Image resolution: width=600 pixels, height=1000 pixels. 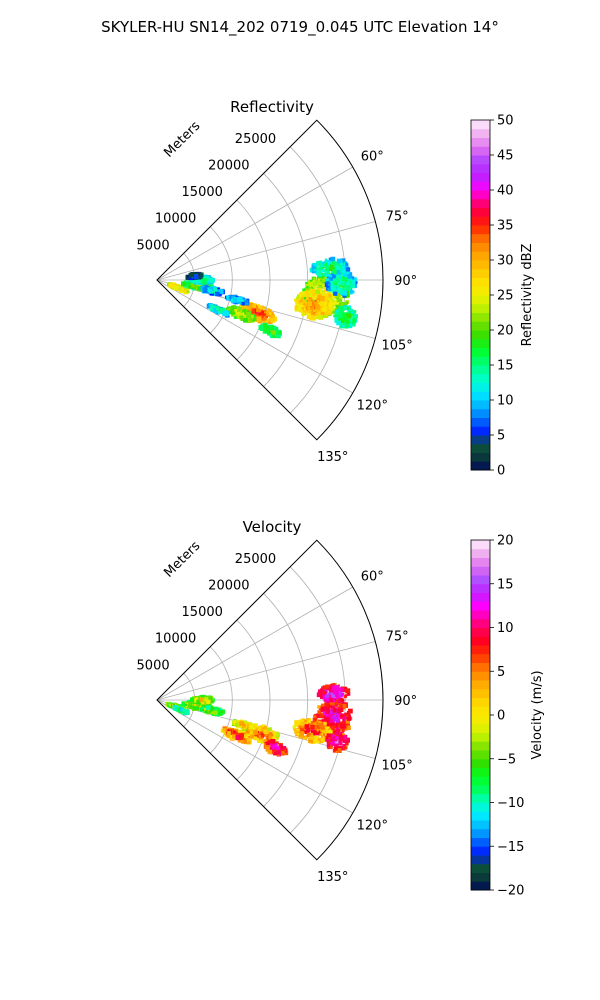 I want to click on angular-tick-label: 75°, so click(x=397, y=637).